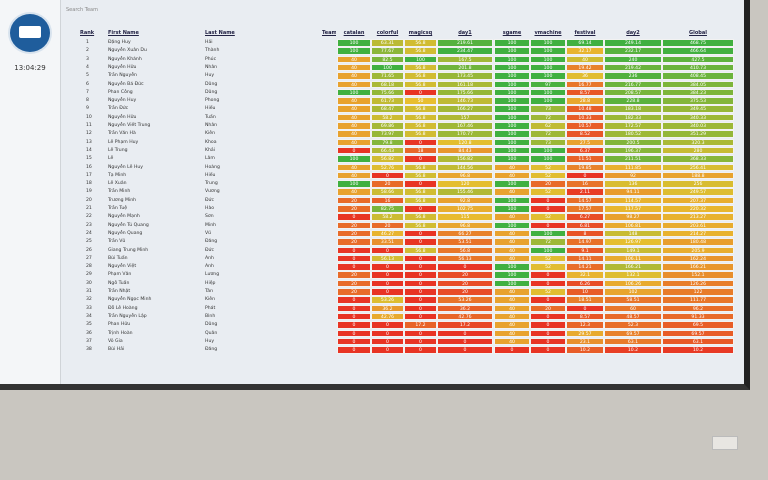  I want to click on last-name: Bình, so click(210, 316).